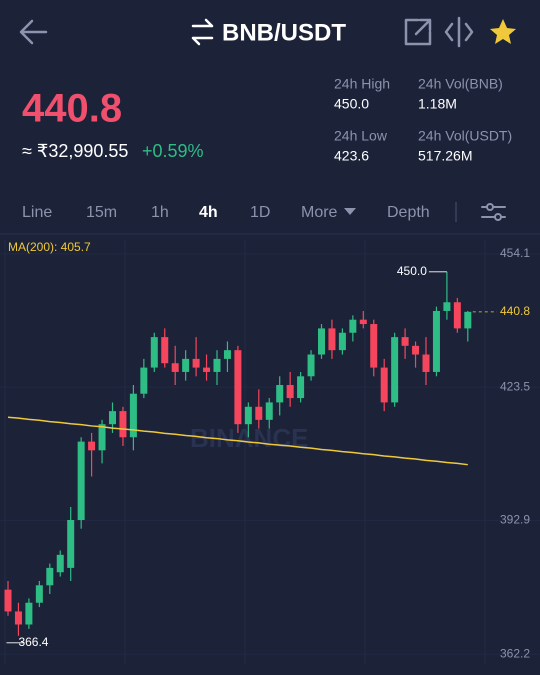 The height and width of the screenshot is (675, 540). I want to click on price-change: +0.59%, so click(173, 151).